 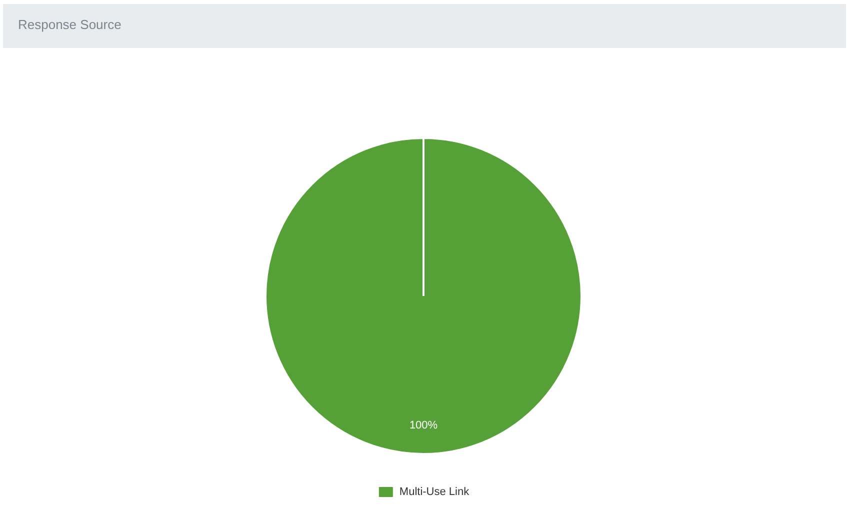 I want to click on legend-label: Multi-Use Link, so click(x=434, y=492).